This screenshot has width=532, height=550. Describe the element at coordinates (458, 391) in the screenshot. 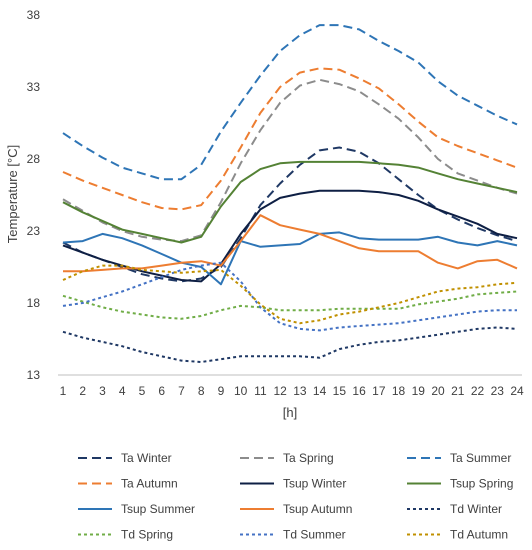

I see `x-tick-label: 21` at that location.